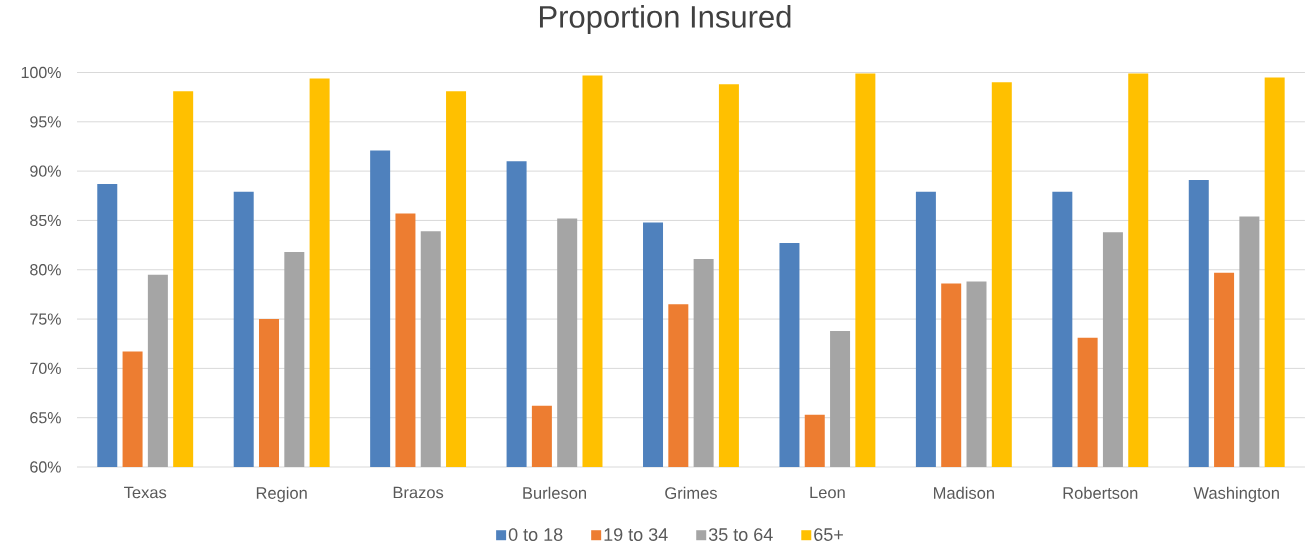  I want to click on y-tick-label: 75%, so click(45, 319).